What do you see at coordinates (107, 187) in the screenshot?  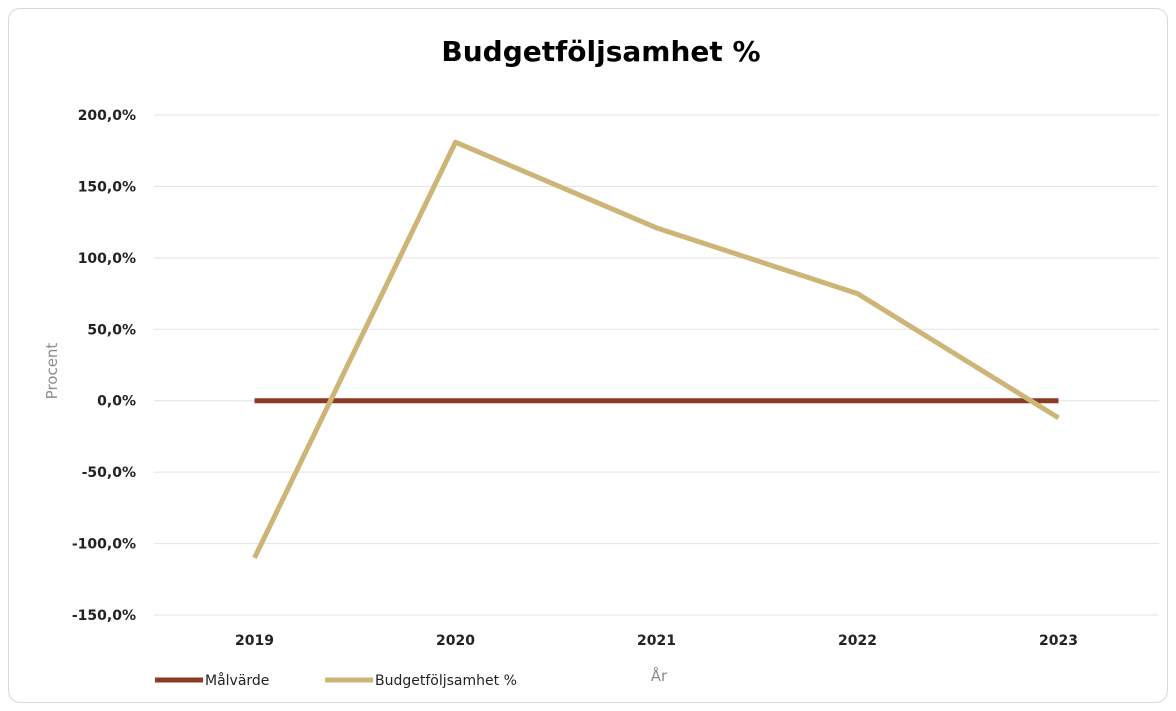 I see `y-tick-label: 150,0%` at bounding box center [107, 187].